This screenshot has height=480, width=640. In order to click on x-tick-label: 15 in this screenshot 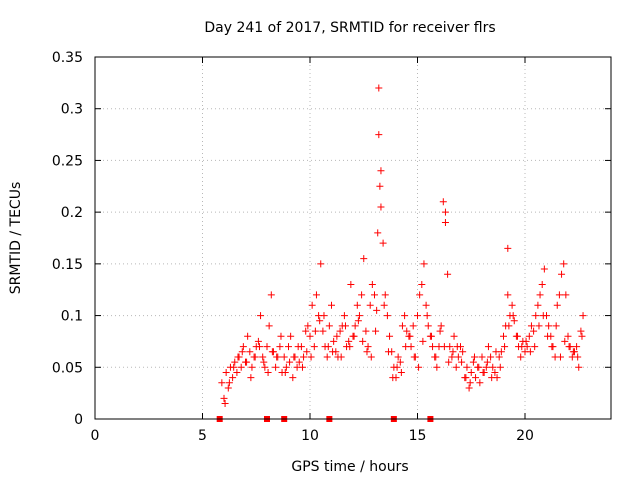, I will do `click(418, 436)`.